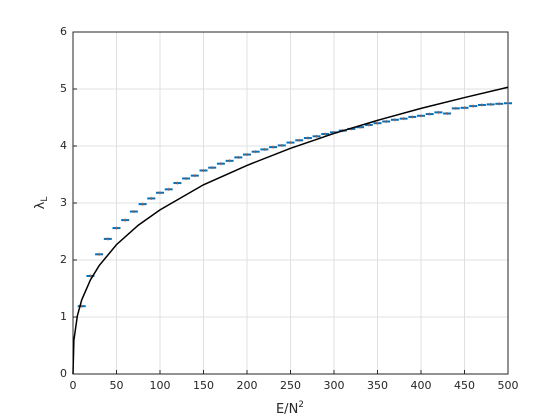 The width and height of the screenshot is (560, 420). What do you see at coordinates (377, 385) in the screenshot?
I see `x-tick-label: 350` at bounding box center [377, 385].